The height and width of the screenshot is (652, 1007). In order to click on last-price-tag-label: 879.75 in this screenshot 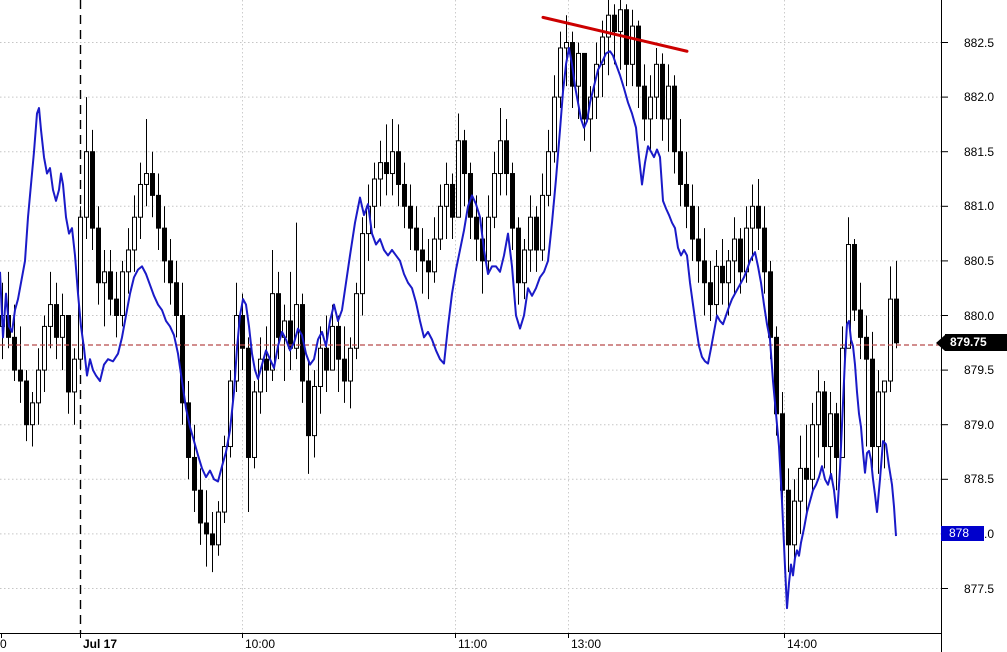, I will do `click(976, 343)`.